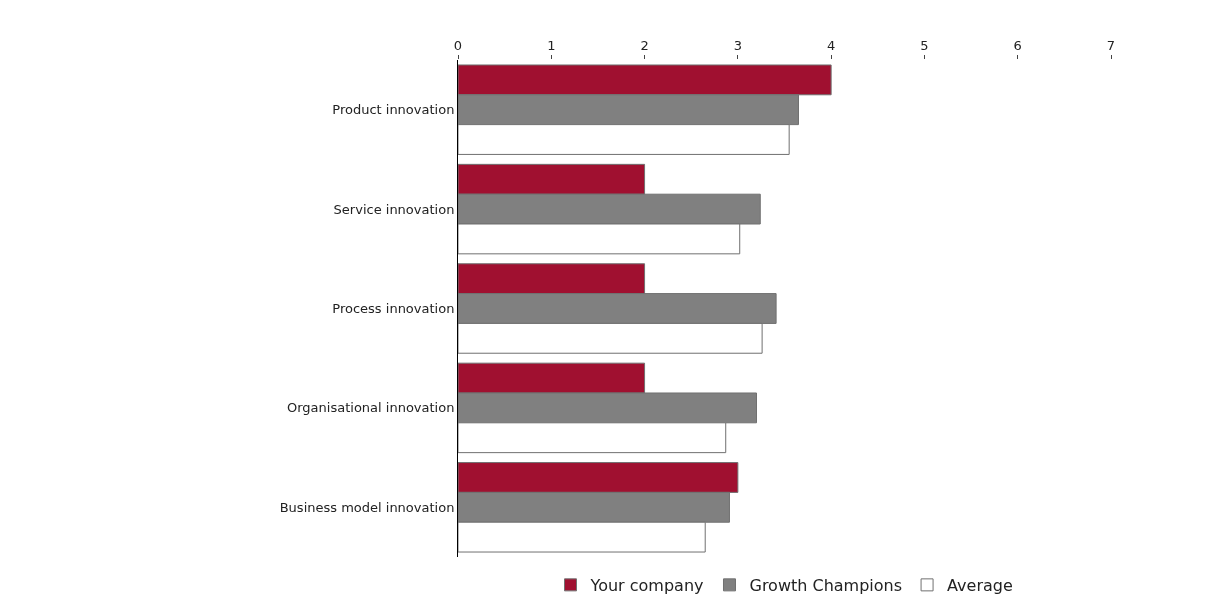 This screenshot has width=1221, height=613. Describe the element at coordinates (394, 209) in the screenshot. I see `y-tick-label: Service innovation` at that location.